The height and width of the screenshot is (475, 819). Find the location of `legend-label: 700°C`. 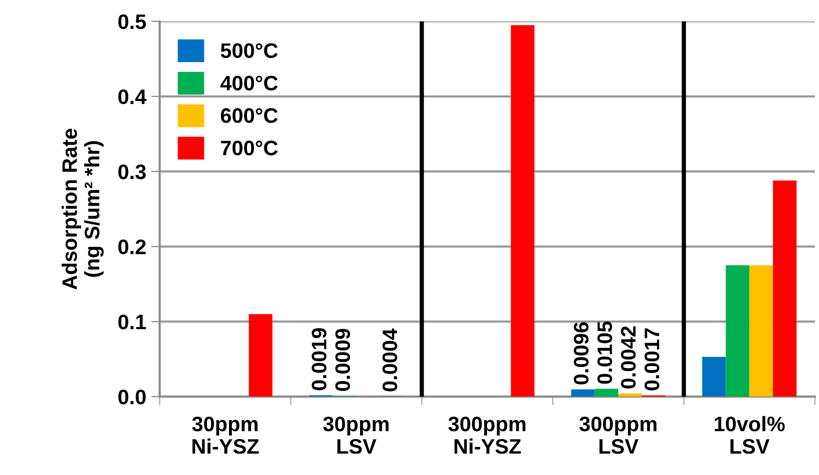

legend-label: 700°C is located at coordinates (249, 148).